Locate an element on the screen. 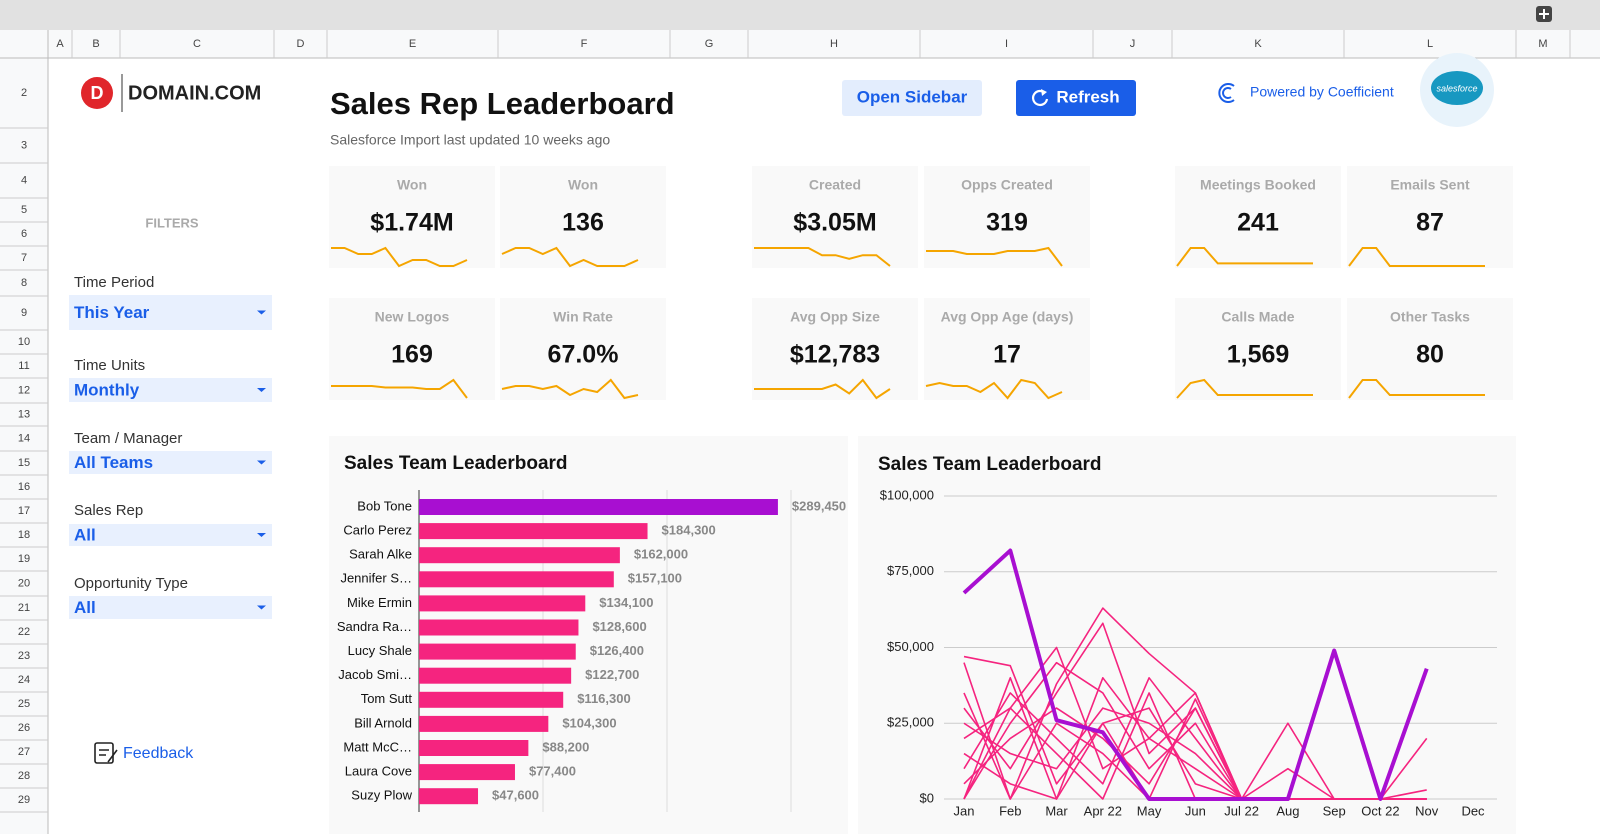  kpi-label: Avg Opp Size is located at coordinates (835, 317).